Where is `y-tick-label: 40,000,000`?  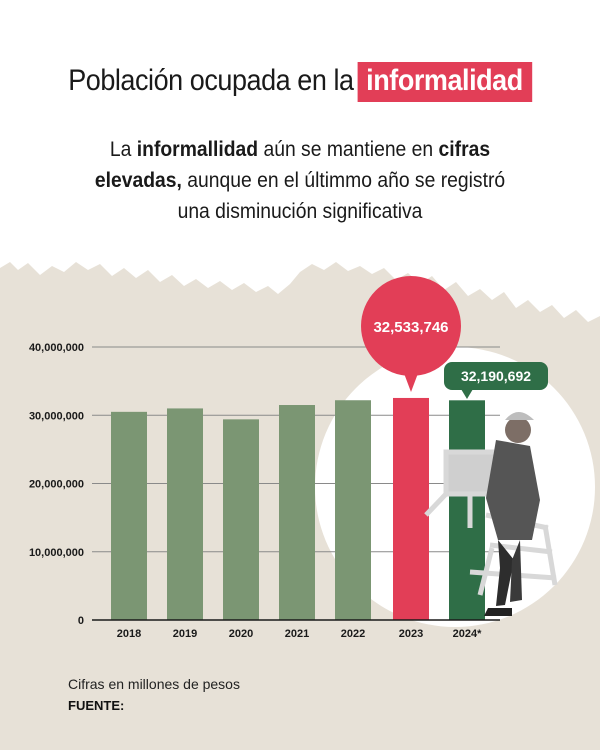 y-tick-label: 40,000,000 is located at coordinates (56, 348).